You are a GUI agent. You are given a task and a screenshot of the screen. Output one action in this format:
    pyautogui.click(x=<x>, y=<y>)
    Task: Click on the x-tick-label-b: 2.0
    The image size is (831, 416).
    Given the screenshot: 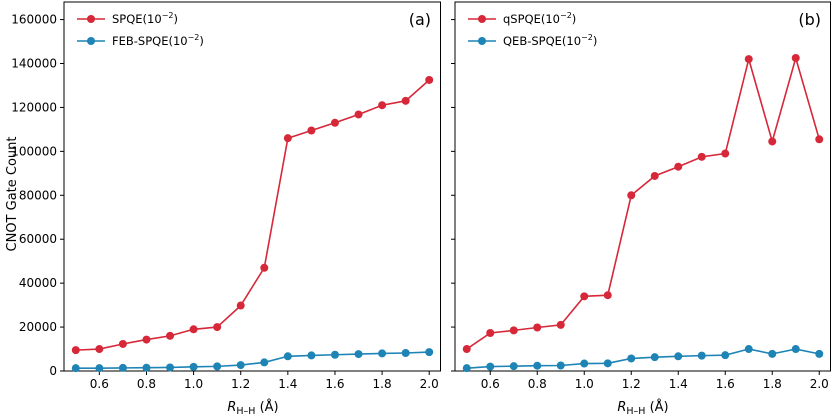 What is the action you would take?
    pyautogui.click(x=819, y=384)
    